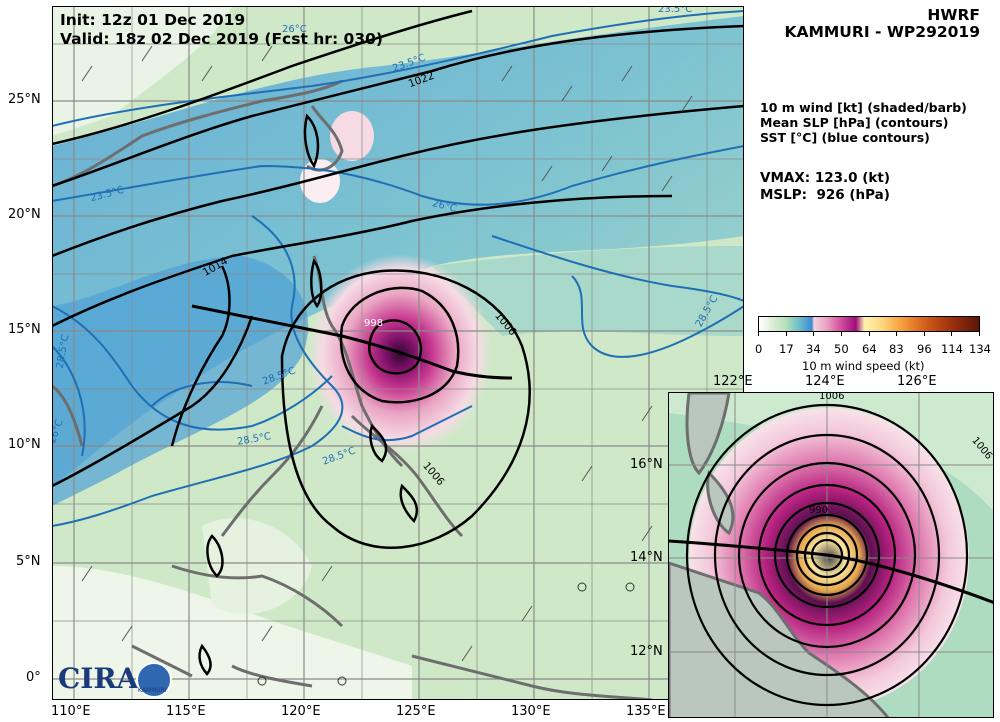 This screenshot has height=722, width=1000. I want to click on lon-label: 130°E, so click(531, 711).